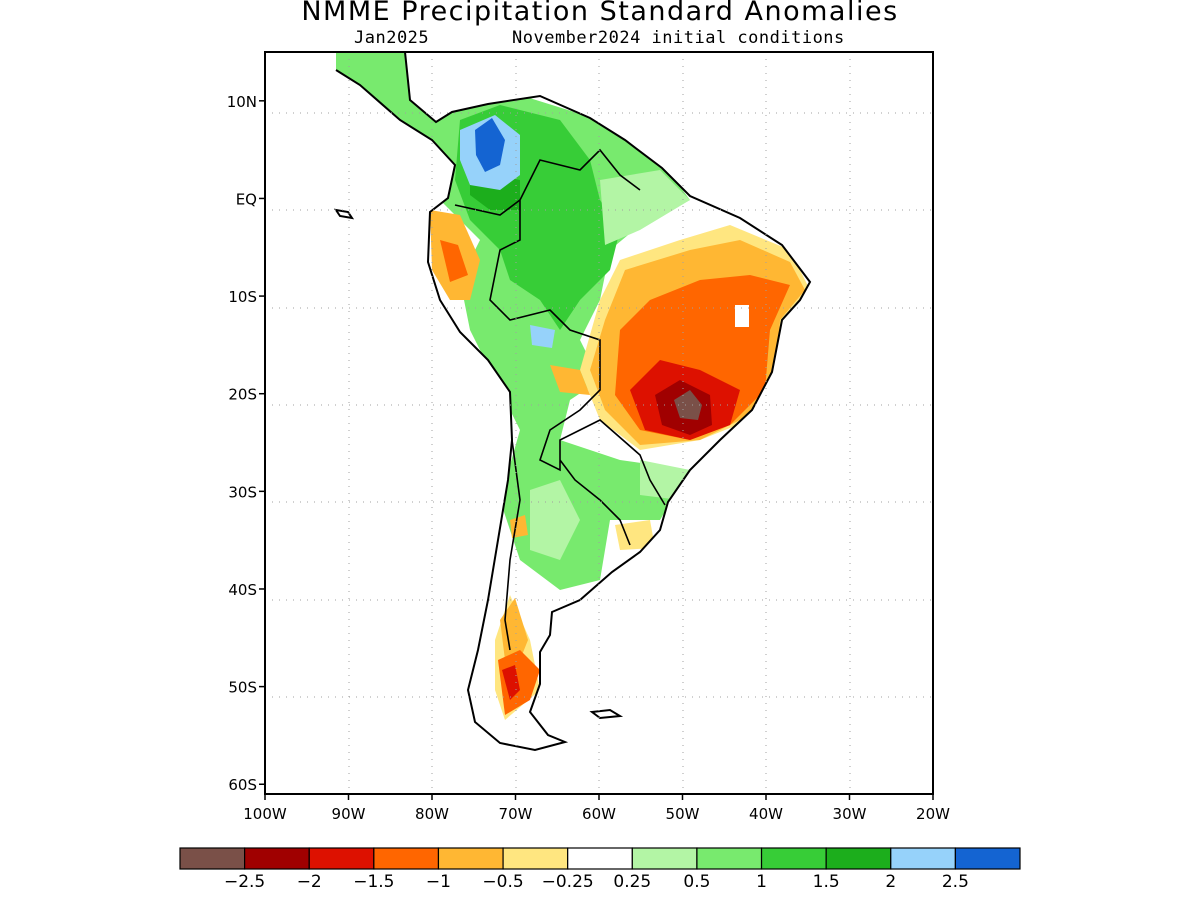 The width and height of the screenshot is (1200, 900). I want to click on lon-label: 50W, so click(683, 814).